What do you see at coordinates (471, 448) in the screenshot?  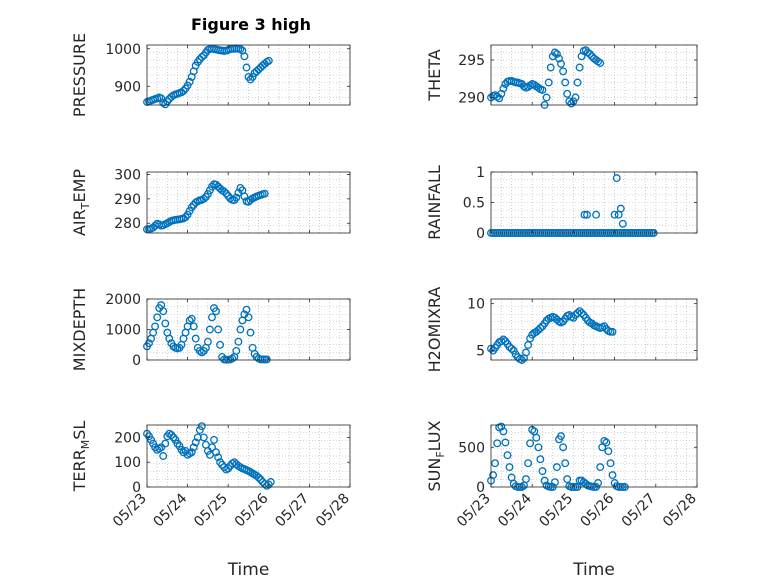 I see `y-tick-label: 500` at bounding box center [471, 448].